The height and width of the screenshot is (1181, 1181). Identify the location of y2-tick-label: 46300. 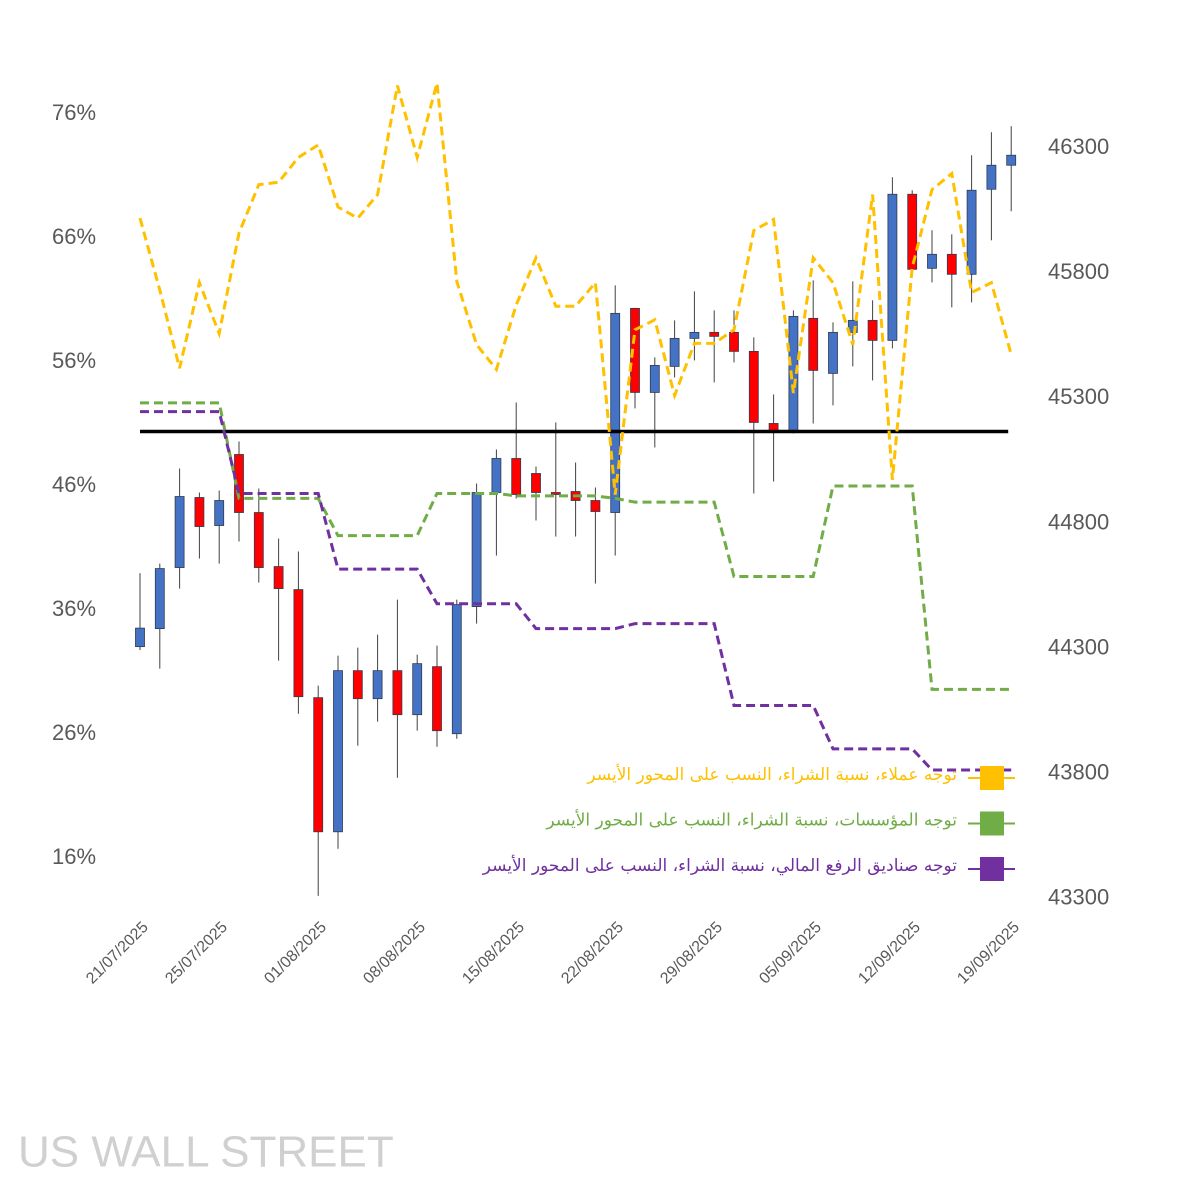
(1078, 146).